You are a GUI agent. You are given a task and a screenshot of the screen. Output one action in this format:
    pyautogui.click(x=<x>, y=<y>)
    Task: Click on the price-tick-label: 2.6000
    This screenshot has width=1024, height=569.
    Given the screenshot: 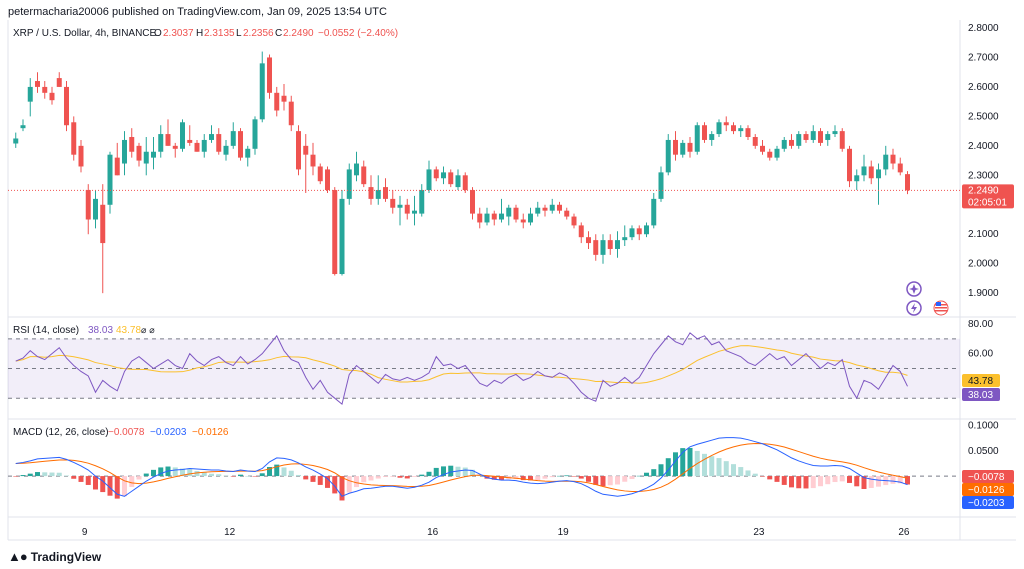 What is the action you would take?
    pyautogui.click(x=983, y=87)
    